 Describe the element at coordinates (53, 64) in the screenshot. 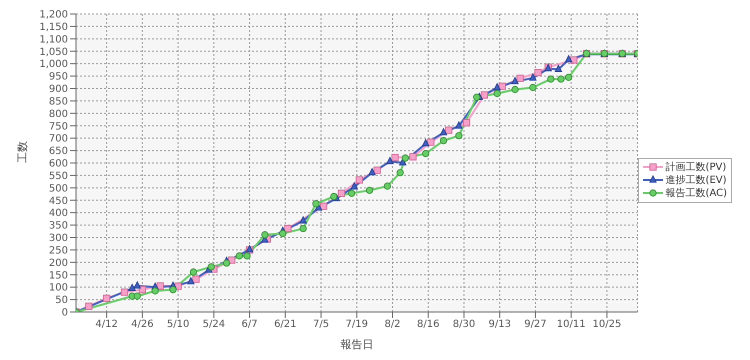

I see `y-tick-label: 1,000` at that location.